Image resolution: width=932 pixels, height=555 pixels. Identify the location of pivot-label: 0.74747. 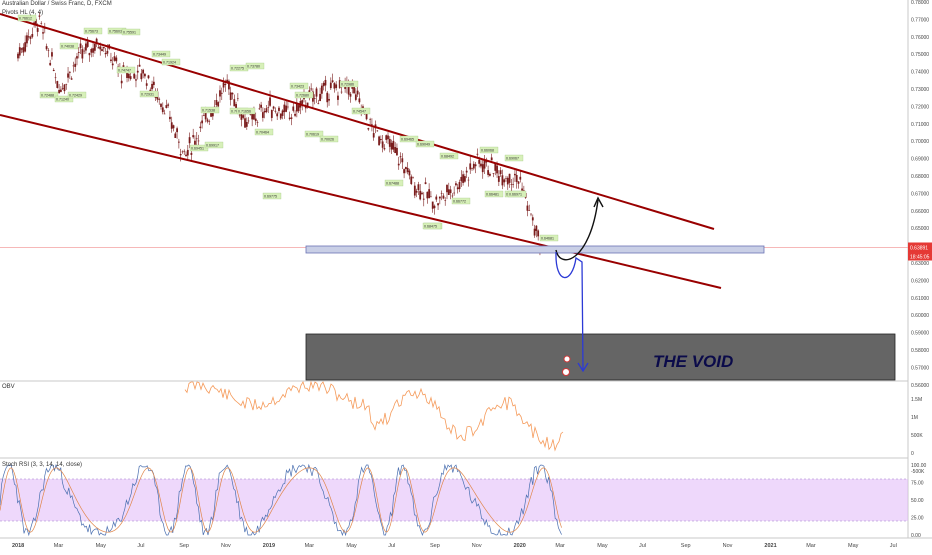
(124, 71).